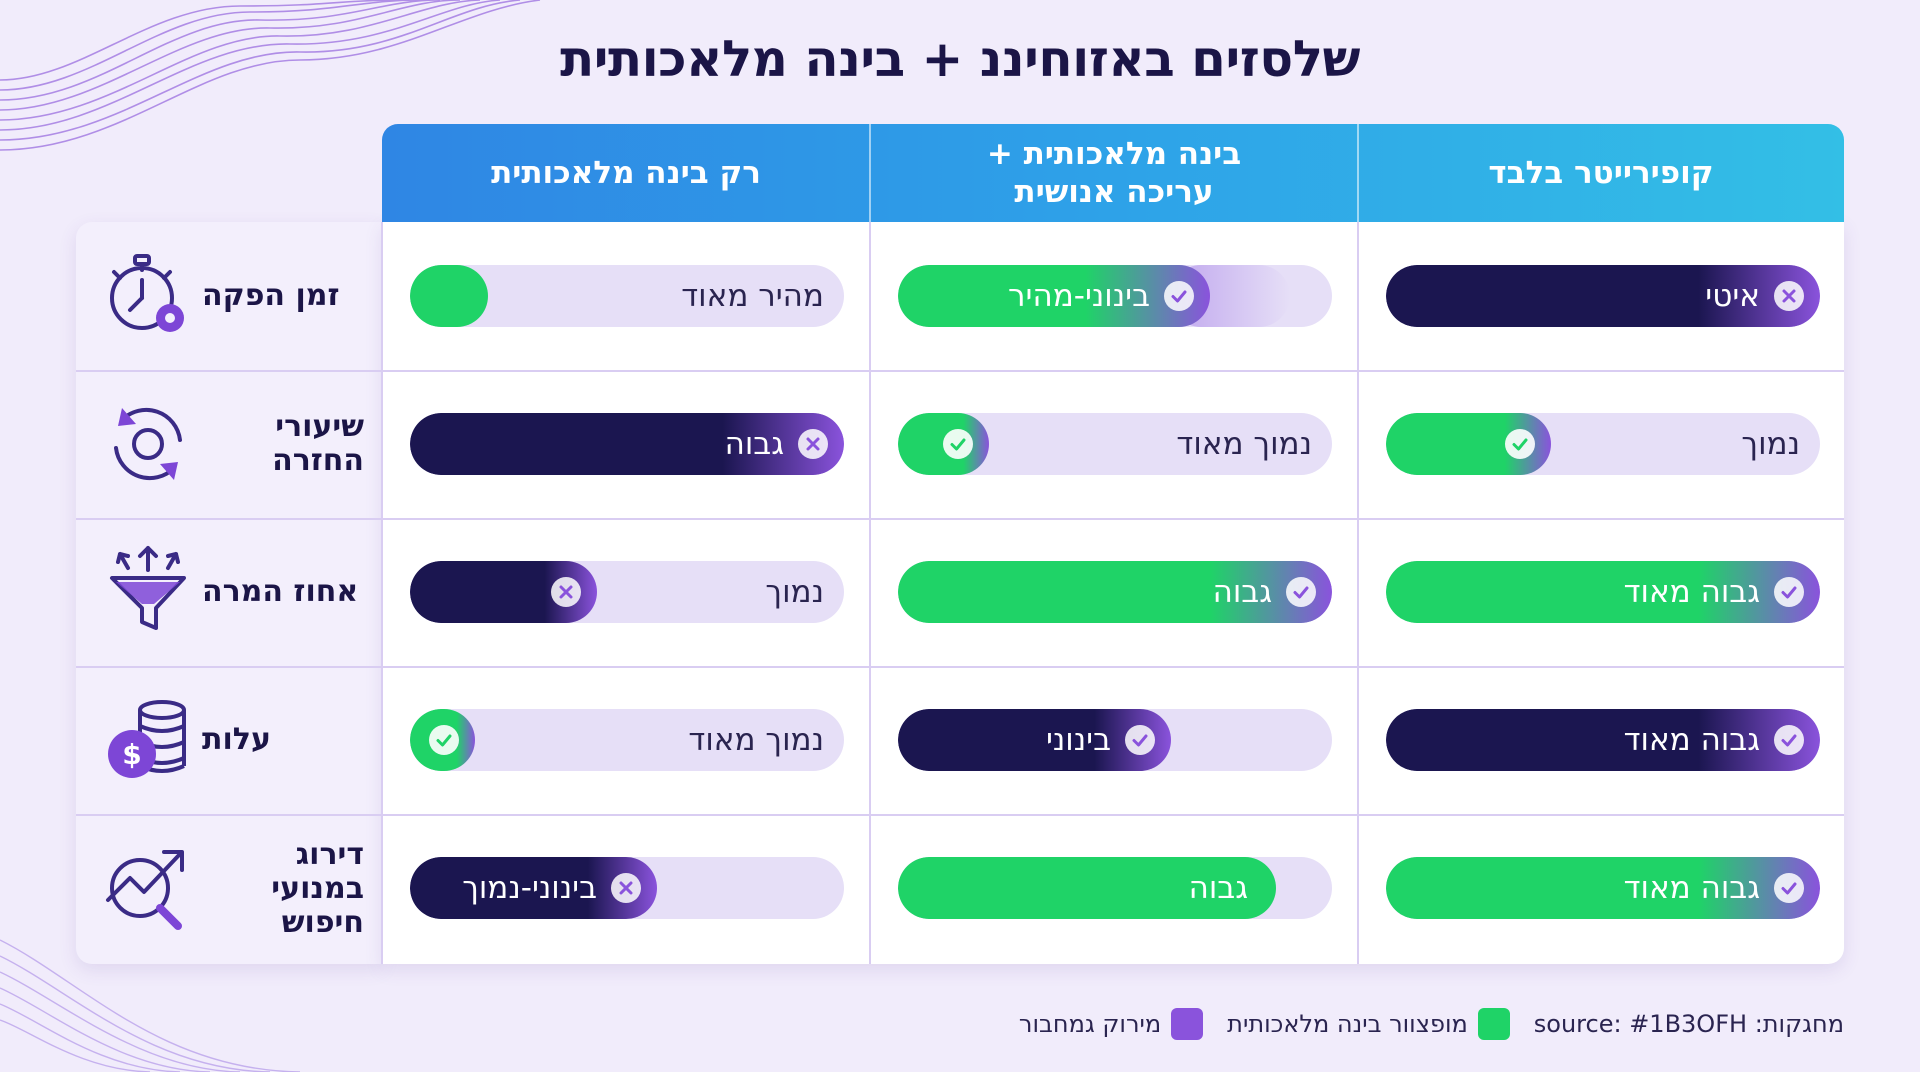 The image size is (1920, 1072). What do you see at coordinates (529, 888) in the screenshot?
I see `rating-text: בינוני-נמוך` at bounding box center [529, 888].